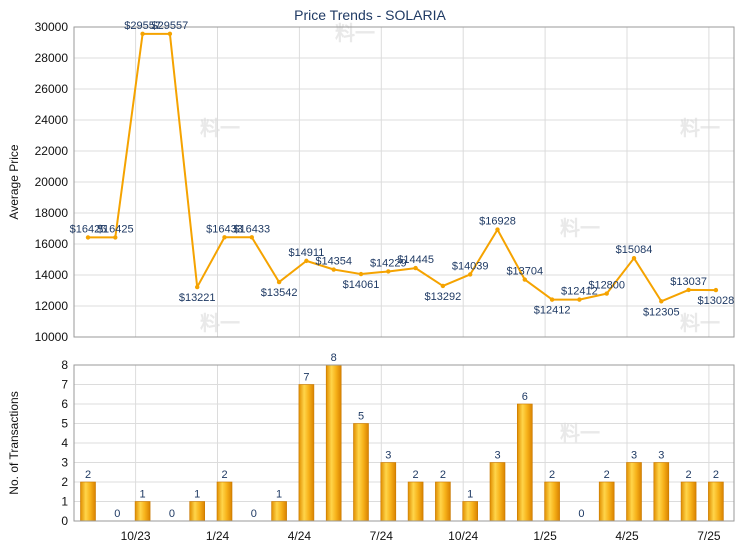 The height and width of the screenshot is (550, 740). What do you see at coordinates (52, 27) in the screenshot?
I see `price-y-tick-label: 30000` at bounding box center [52, 27].